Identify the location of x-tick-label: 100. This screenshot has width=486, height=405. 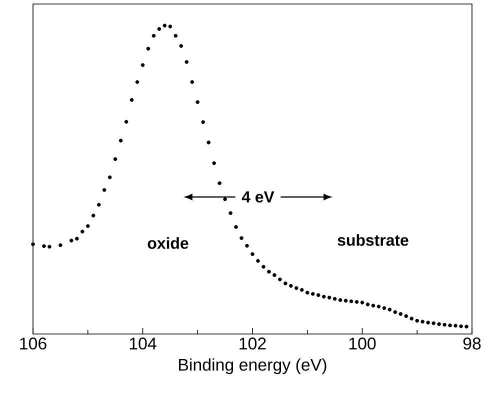
(362, 344).